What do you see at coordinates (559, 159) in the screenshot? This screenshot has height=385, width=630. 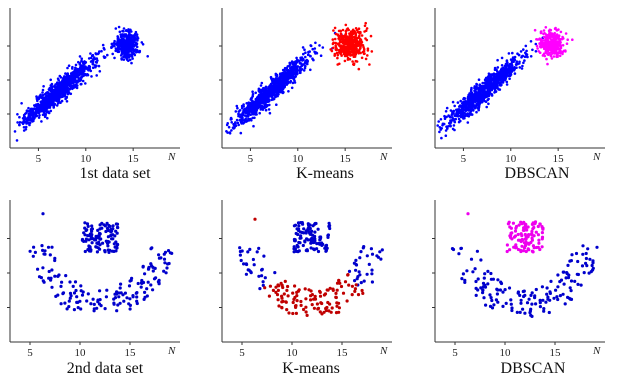 I see `x-tick-label-2: 15` at bounding box center [559, 159].